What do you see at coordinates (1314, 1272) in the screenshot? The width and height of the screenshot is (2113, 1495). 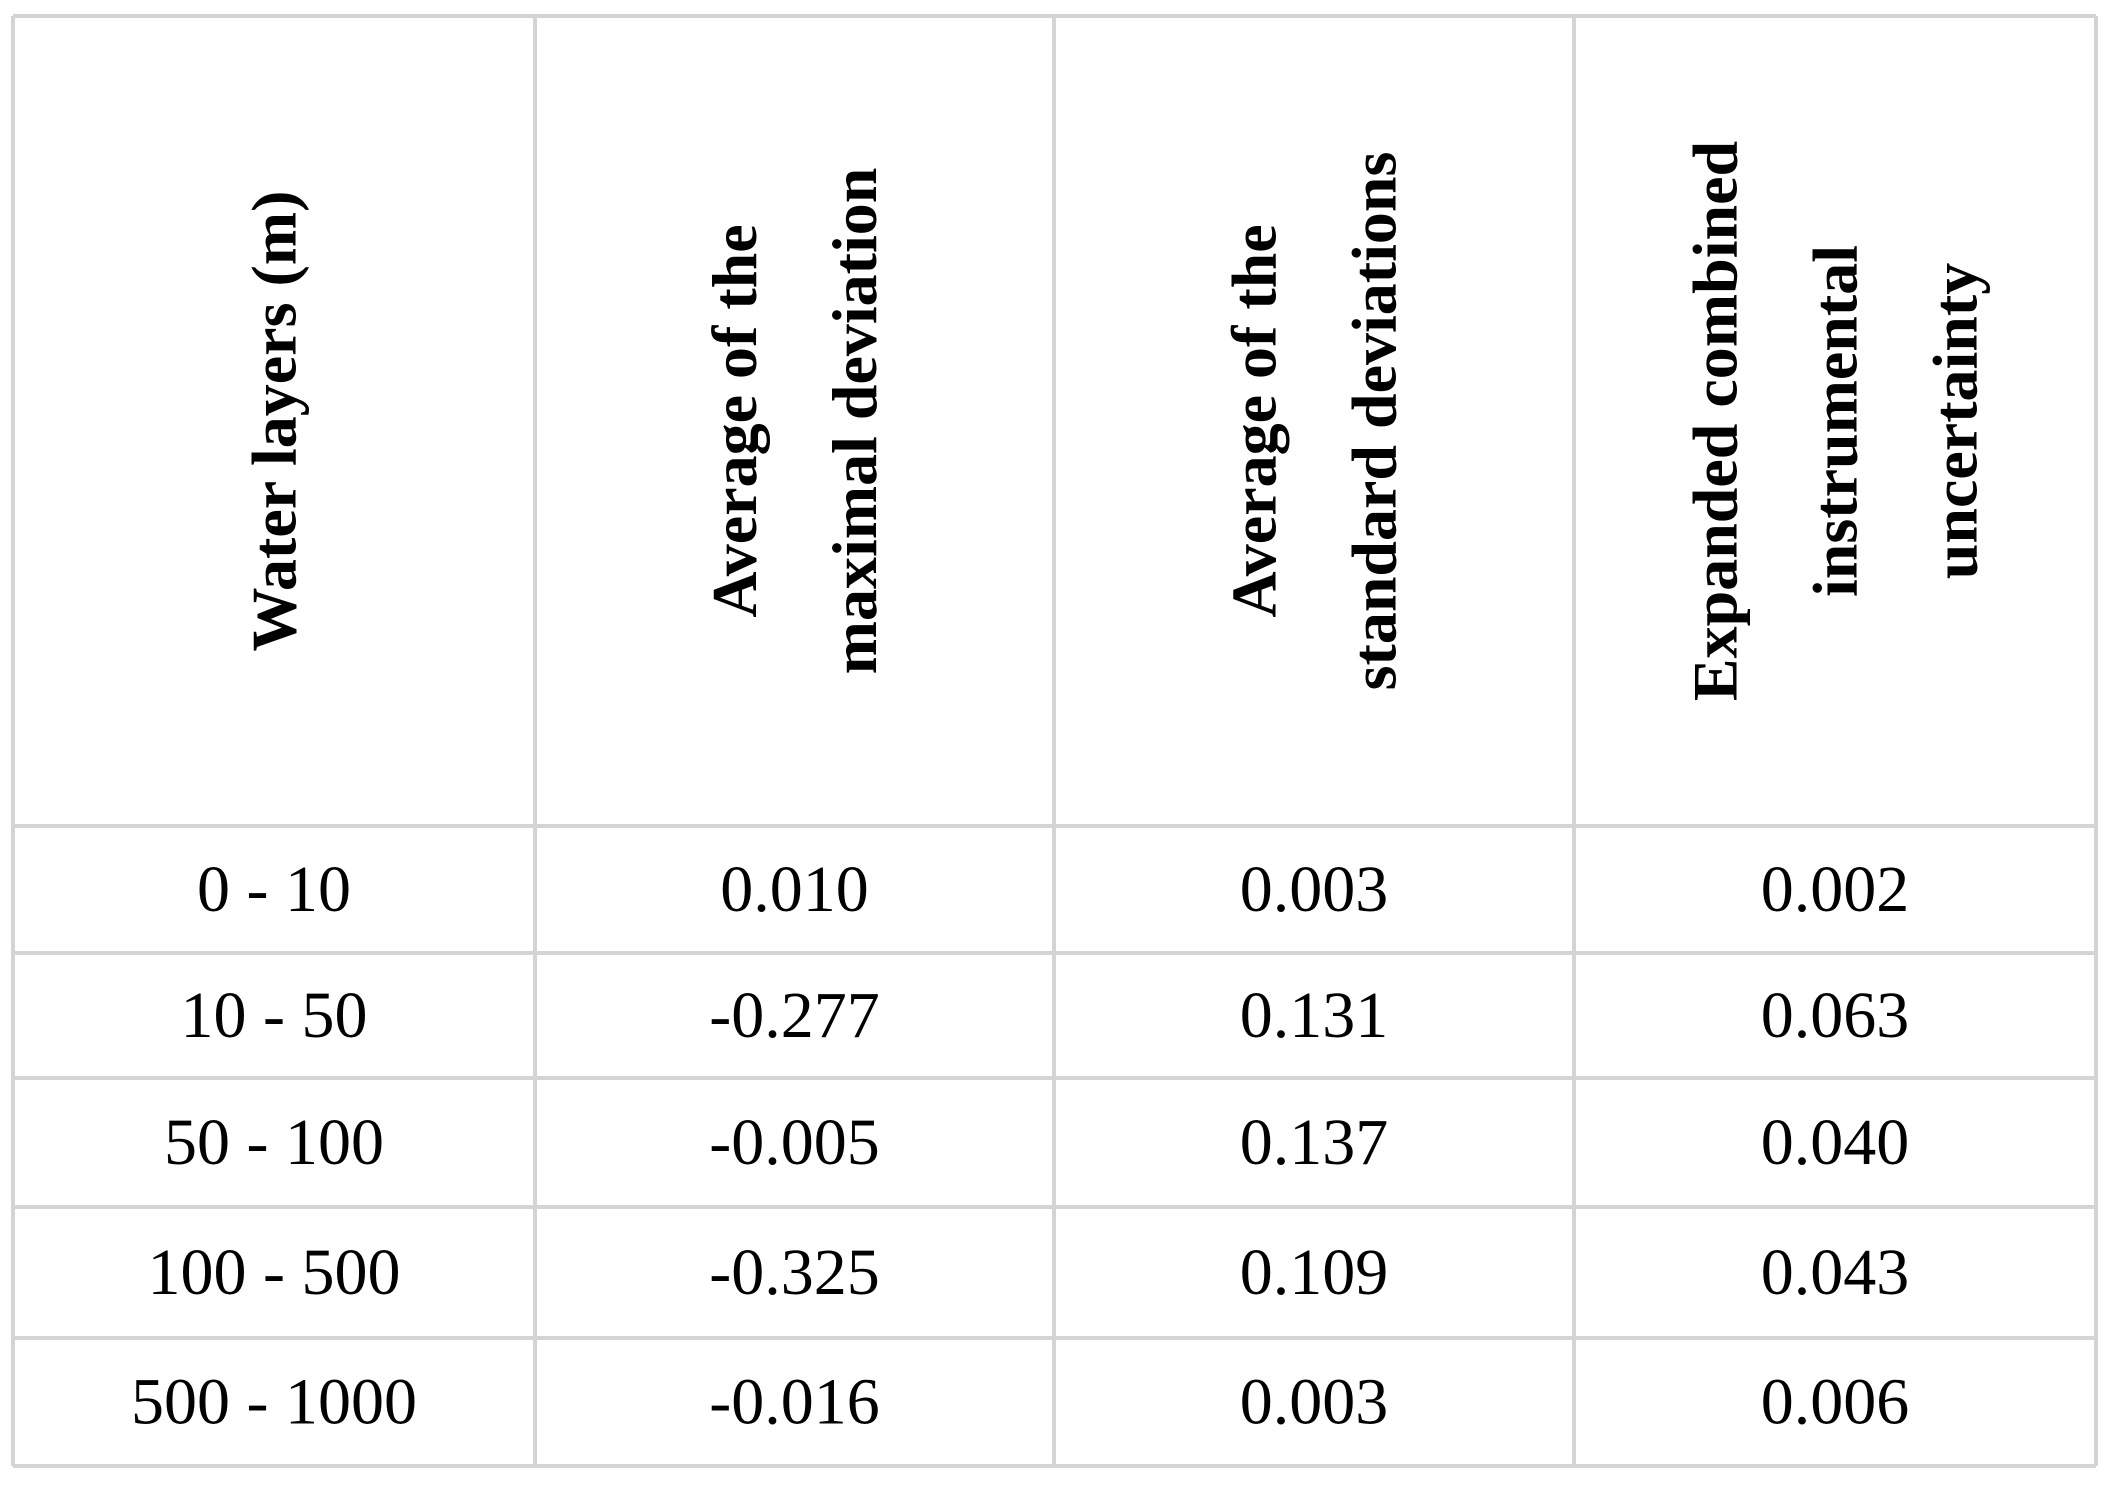 I see `table-cell: 0.109` at bounding box center [1314, 1272].